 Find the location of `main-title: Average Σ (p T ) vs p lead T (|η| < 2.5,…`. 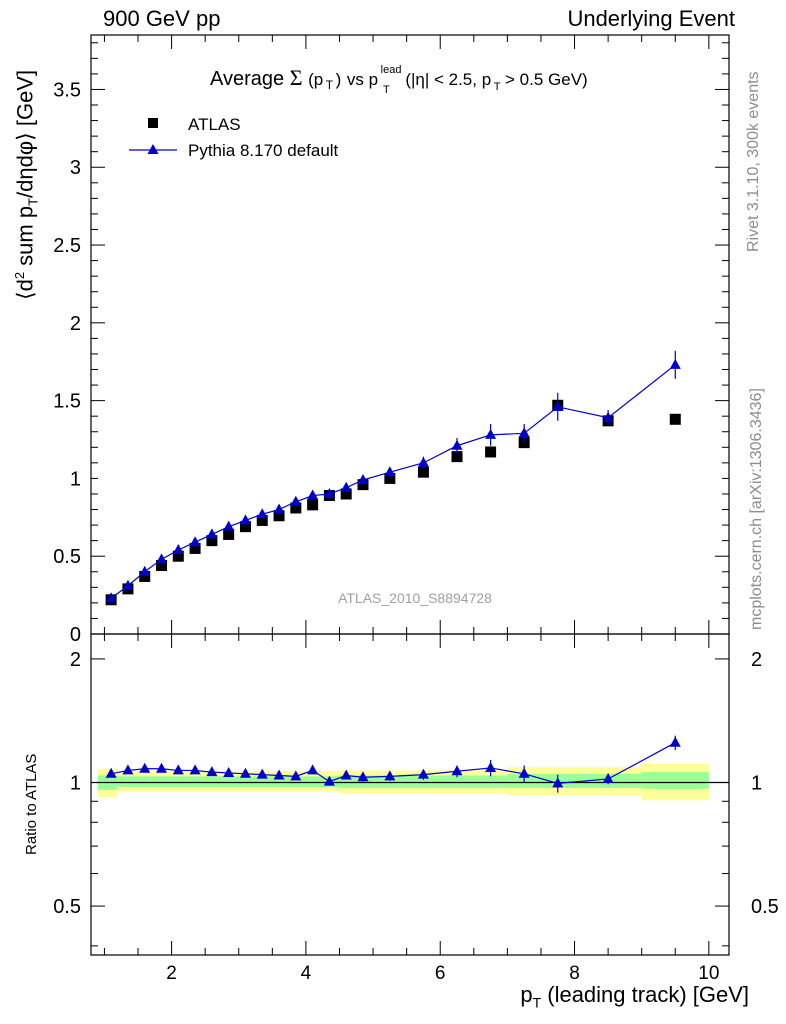

main-title: Average Σ (p T ) vs p lead T (|η| < 2.5,… is located at coordinates (399, 77).